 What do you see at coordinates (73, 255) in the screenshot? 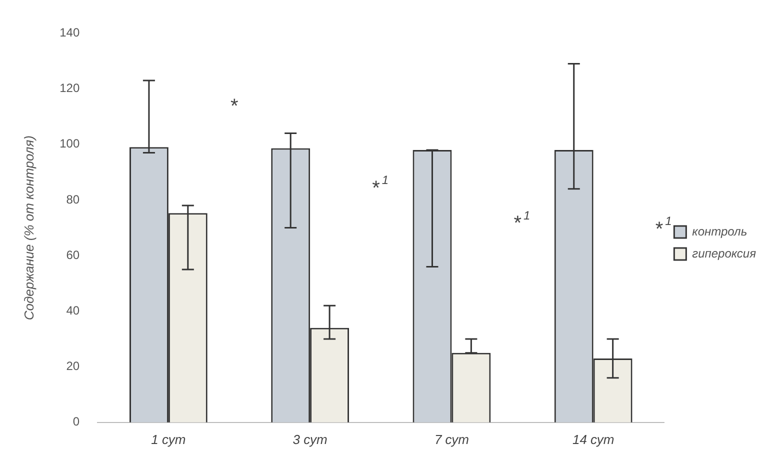
I see `y-tick-label: 60` at bounding box center [73, 255].